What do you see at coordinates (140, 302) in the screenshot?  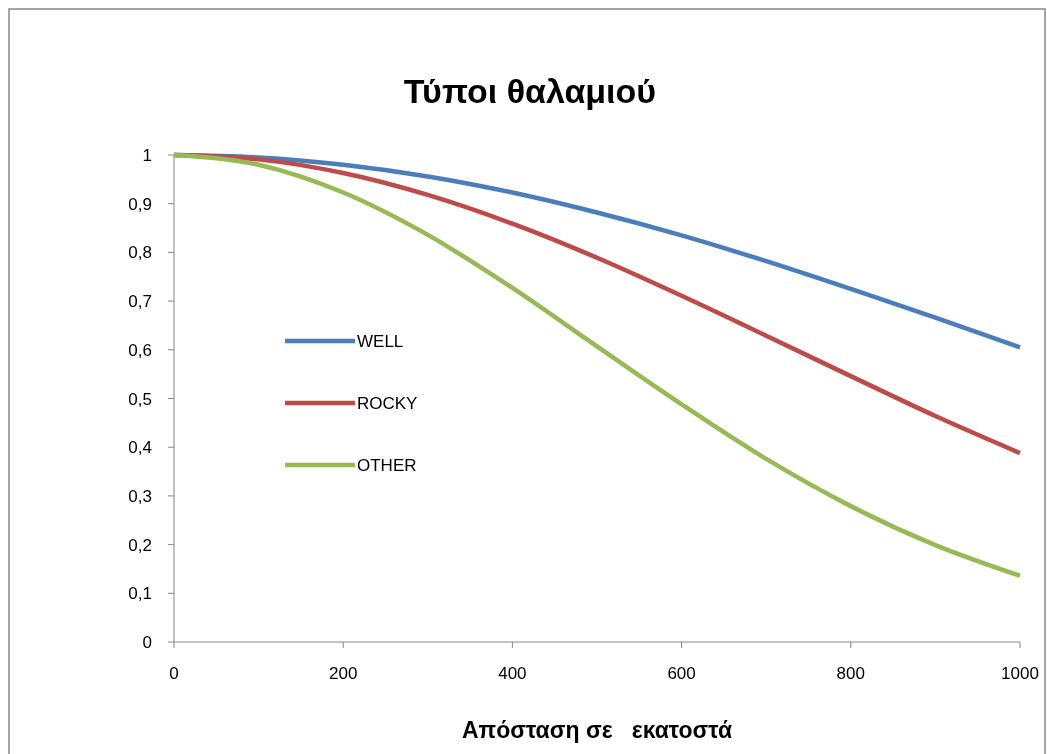 I see `y-tick-label: 0,7` at bounding box center [140, 302].